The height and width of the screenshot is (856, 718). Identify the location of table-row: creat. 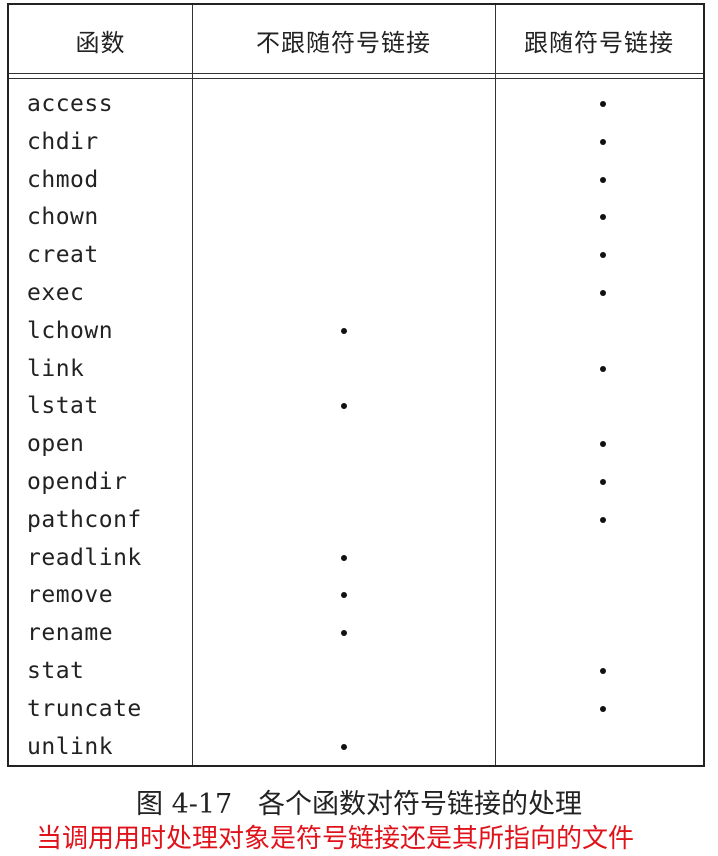
(356, 256).